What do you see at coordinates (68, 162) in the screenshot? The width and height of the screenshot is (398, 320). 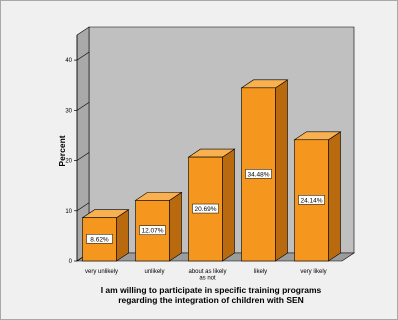 I see `y-tick-label: 20` at bounding box center [68, 162].